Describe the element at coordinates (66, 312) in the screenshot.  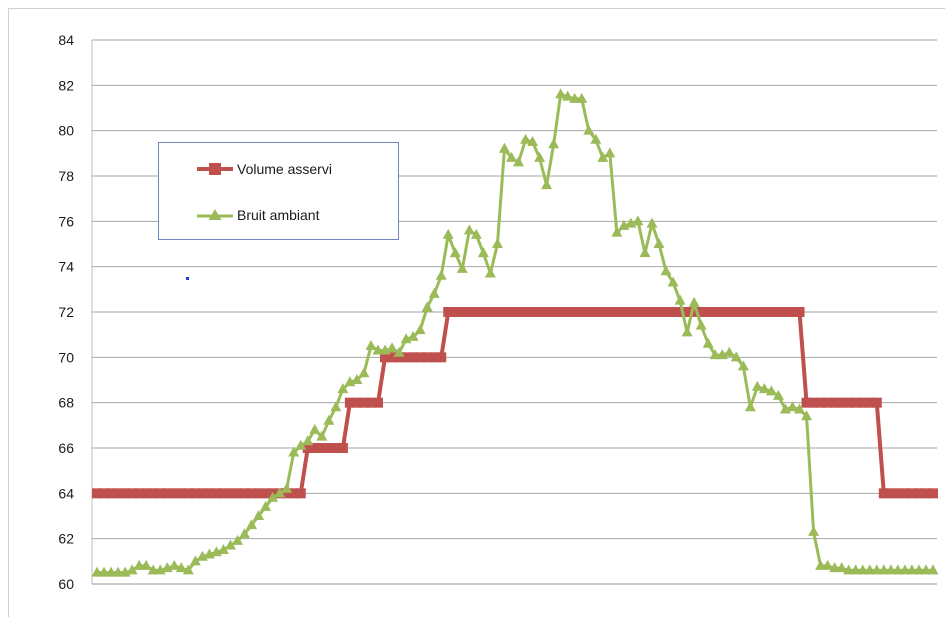
I see `y-axis-tick-labels: 60 62 64 66 68 70 72 74 76 78 80 82 84` at that location.